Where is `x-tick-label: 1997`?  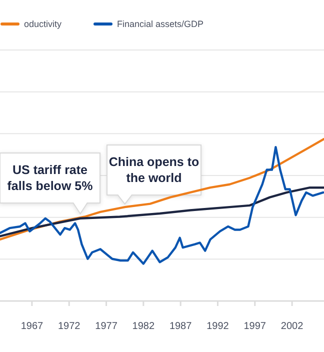
x-tick-label: 1997 is located at coordinates (255, 326).